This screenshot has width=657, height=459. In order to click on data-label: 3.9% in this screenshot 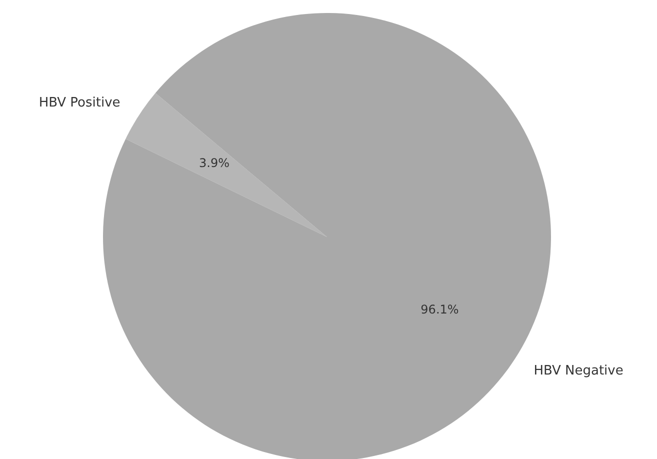, I will do `click(214, 163)`.